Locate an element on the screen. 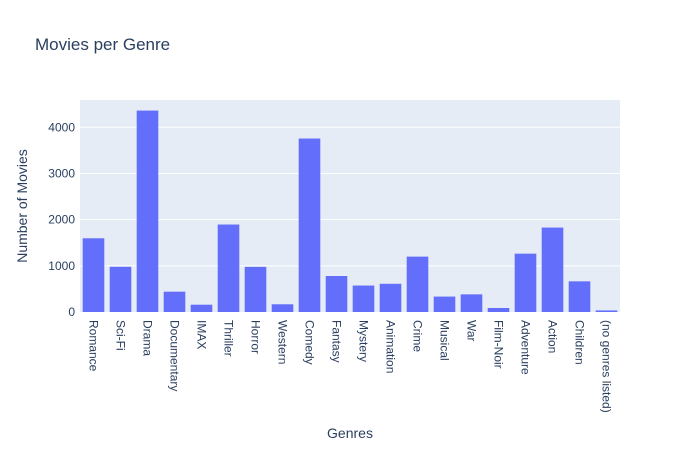  bar-musical is located at coordinates (444, 304).